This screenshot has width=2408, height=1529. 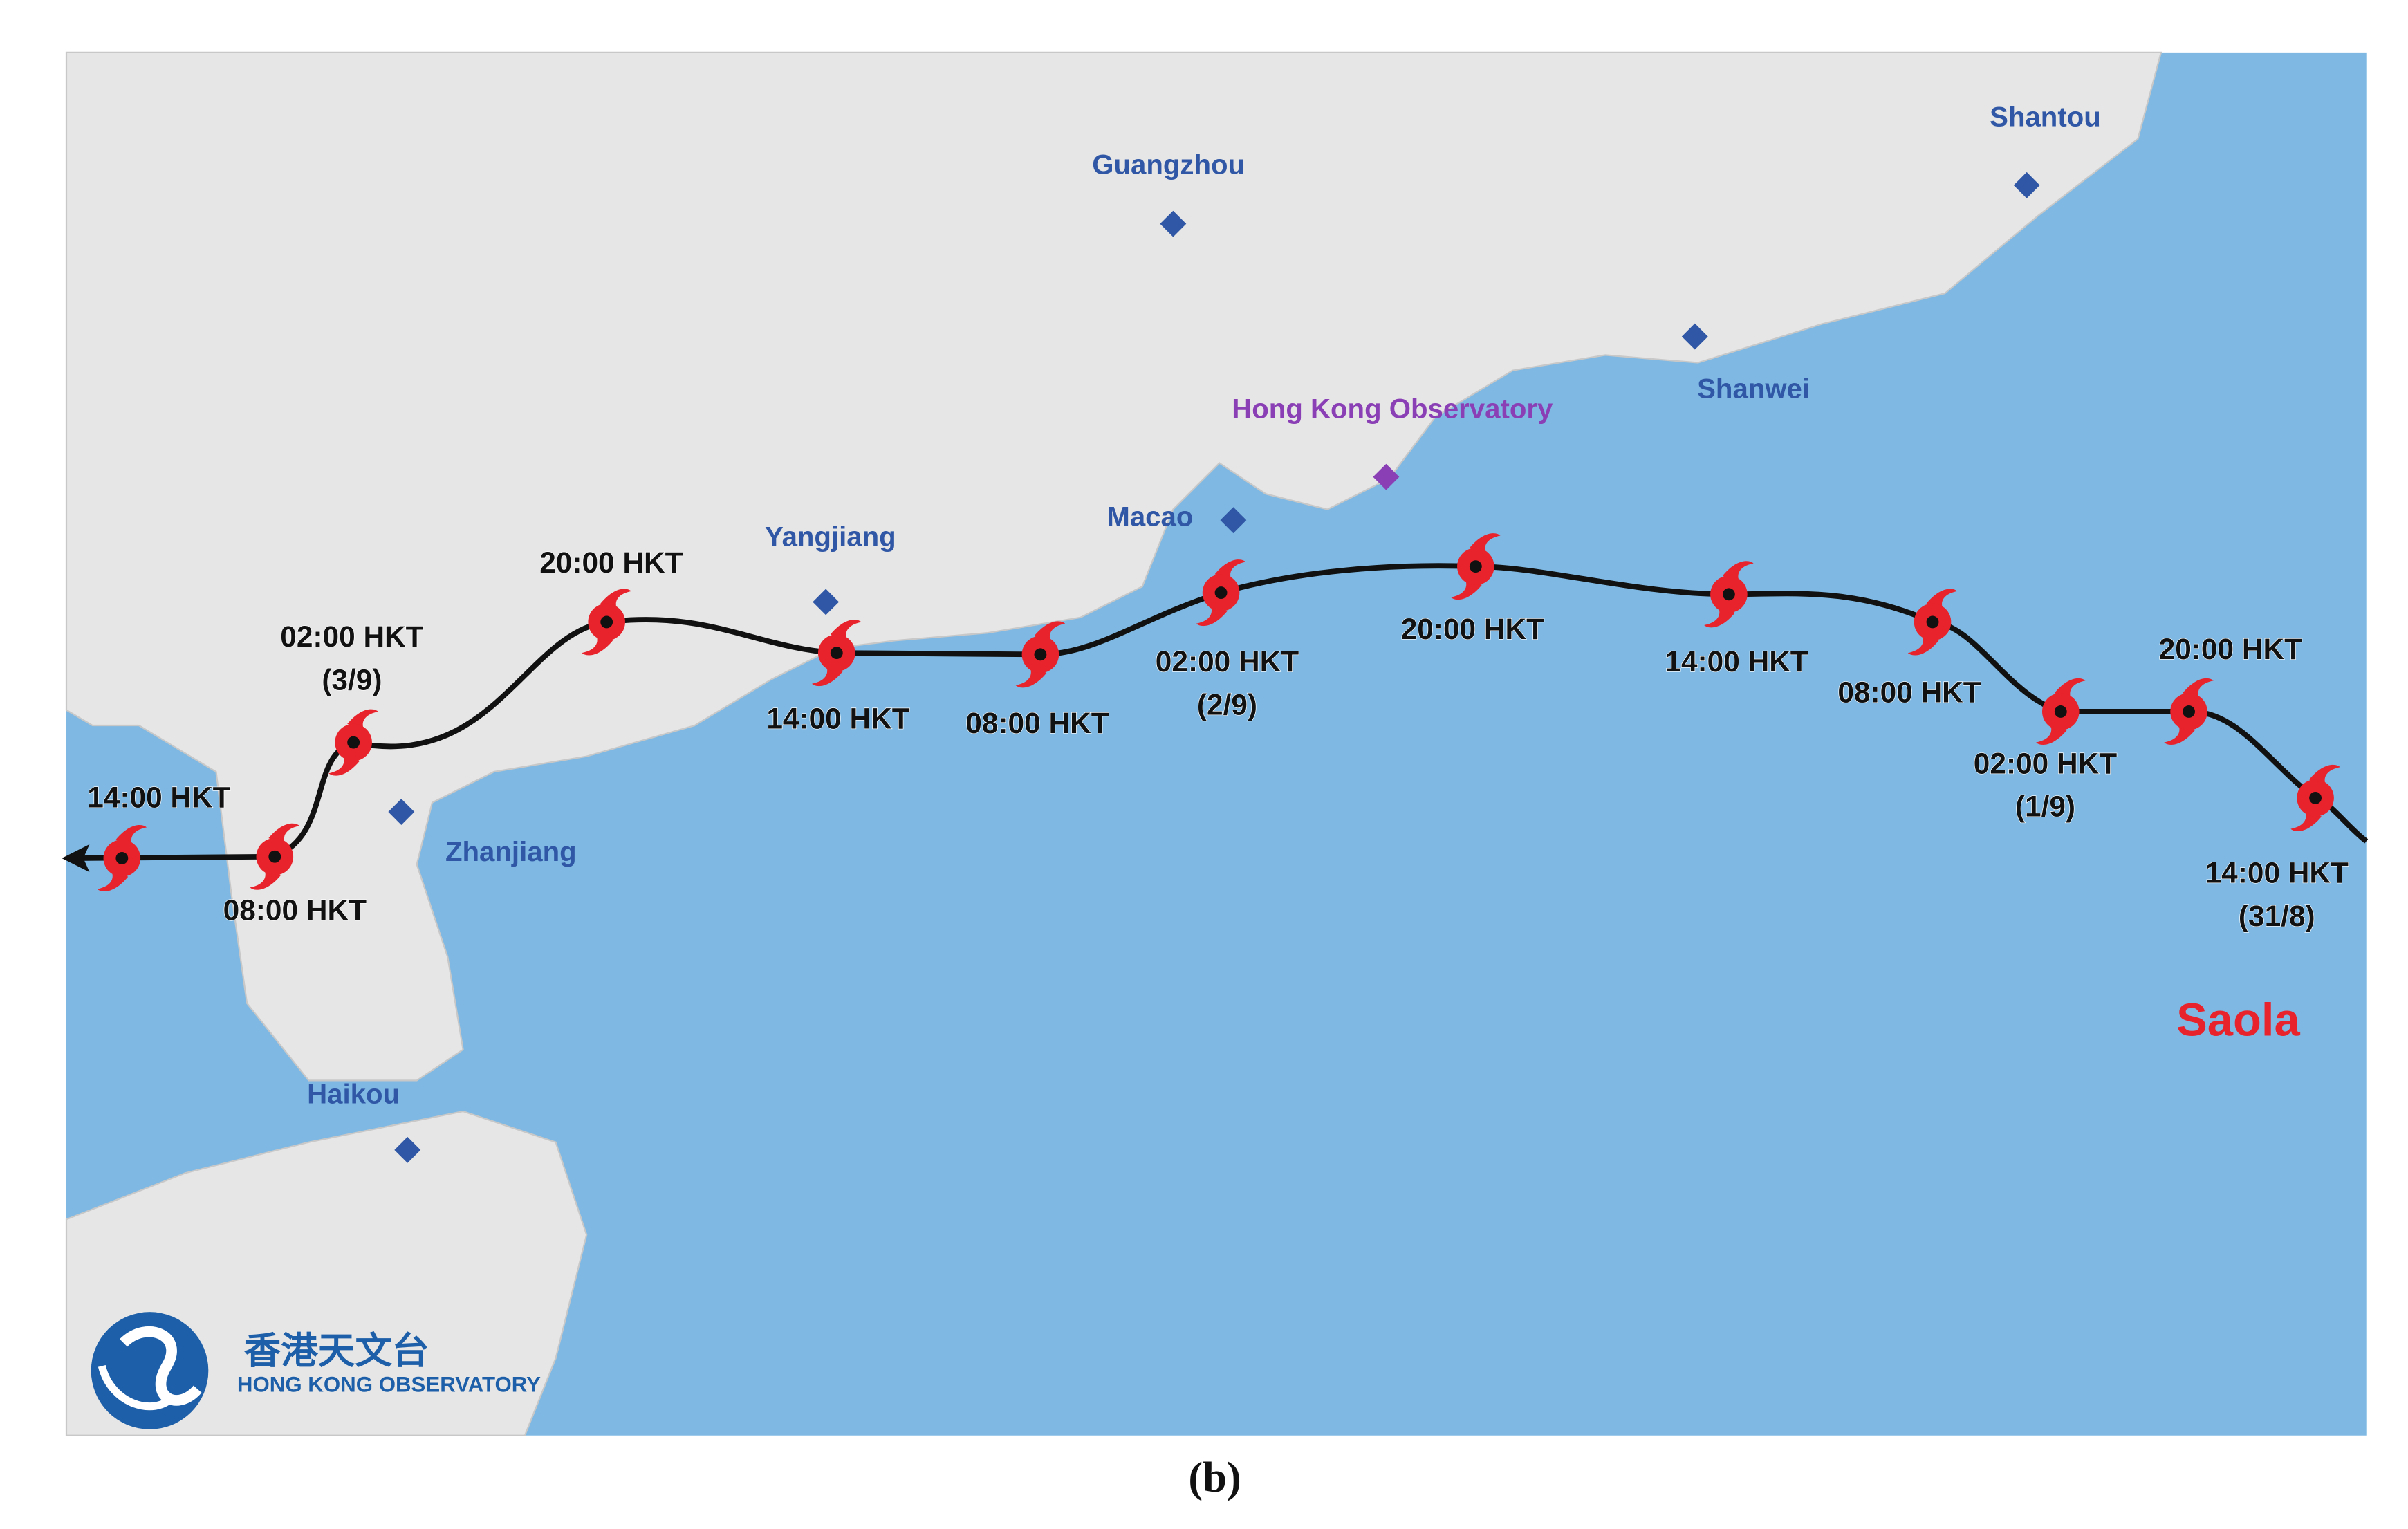 What do you see at coordinates (1215, 1477) in the screenshot?
I see `caption: (b)` at bounding box center [1215, 1477].